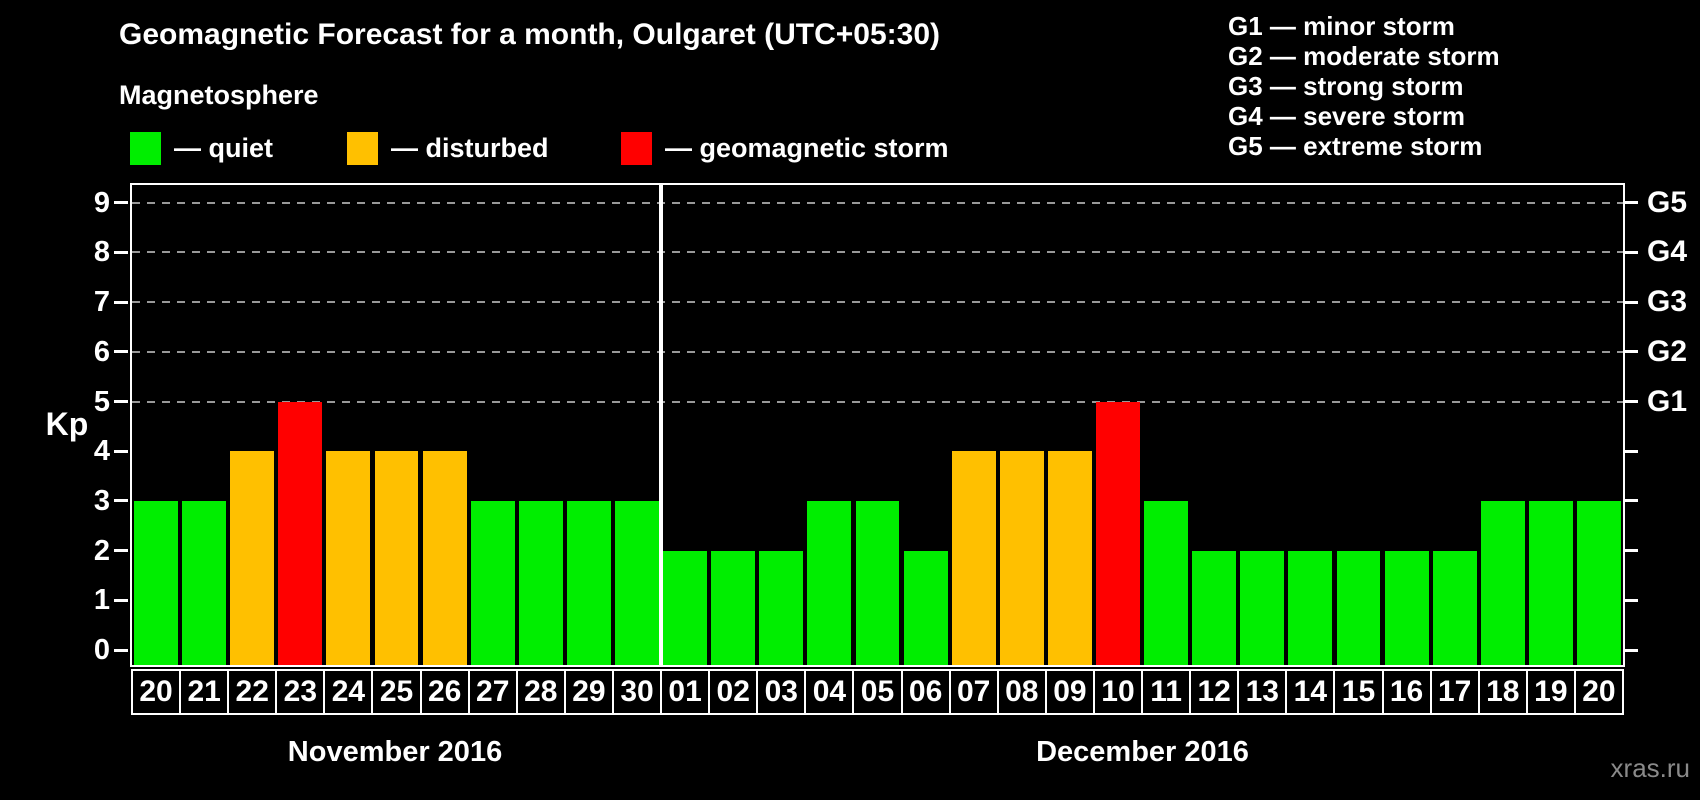  What do you see at coordinates (362, 148) in the screenshot?
I see `disturbed-swatch-icon` at bounding box center [362, 148].